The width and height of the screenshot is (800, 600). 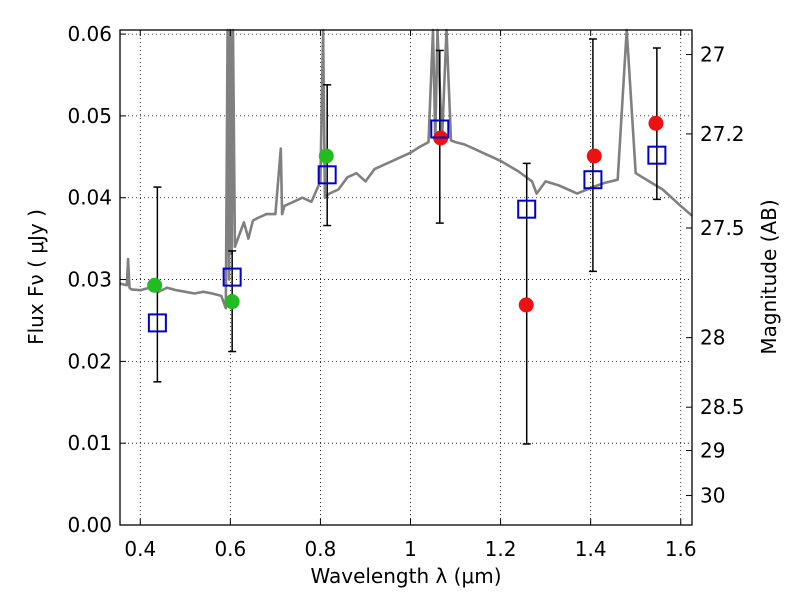 What do you see at coordinates (89, 34) in the screenshot?
I see `y-tick-label: 0.06` at bounding box center [89, 34].